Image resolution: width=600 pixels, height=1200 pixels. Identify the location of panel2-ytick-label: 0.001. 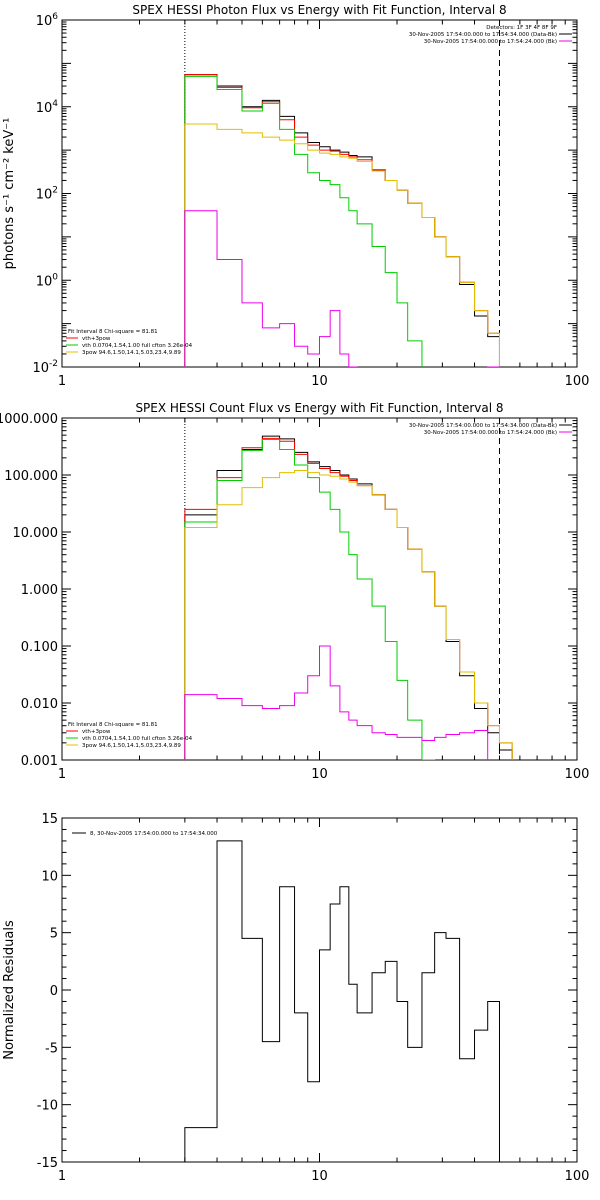
(39, 761).